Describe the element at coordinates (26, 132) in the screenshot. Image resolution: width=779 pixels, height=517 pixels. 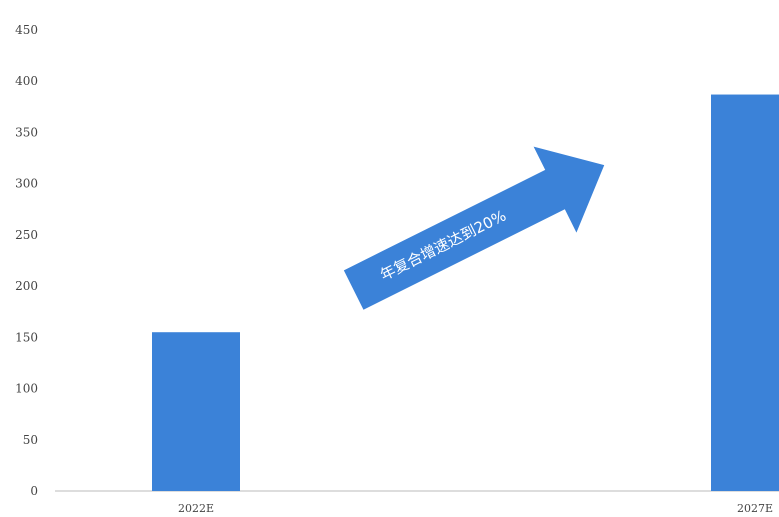
I see `y-tick-label: 350` at that location.